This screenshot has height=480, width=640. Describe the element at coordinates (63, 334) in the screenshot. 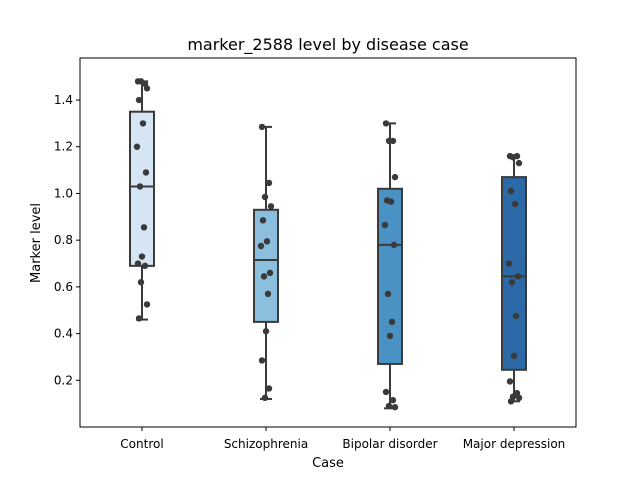

I see `y-tick-label: 0.4` at that location.